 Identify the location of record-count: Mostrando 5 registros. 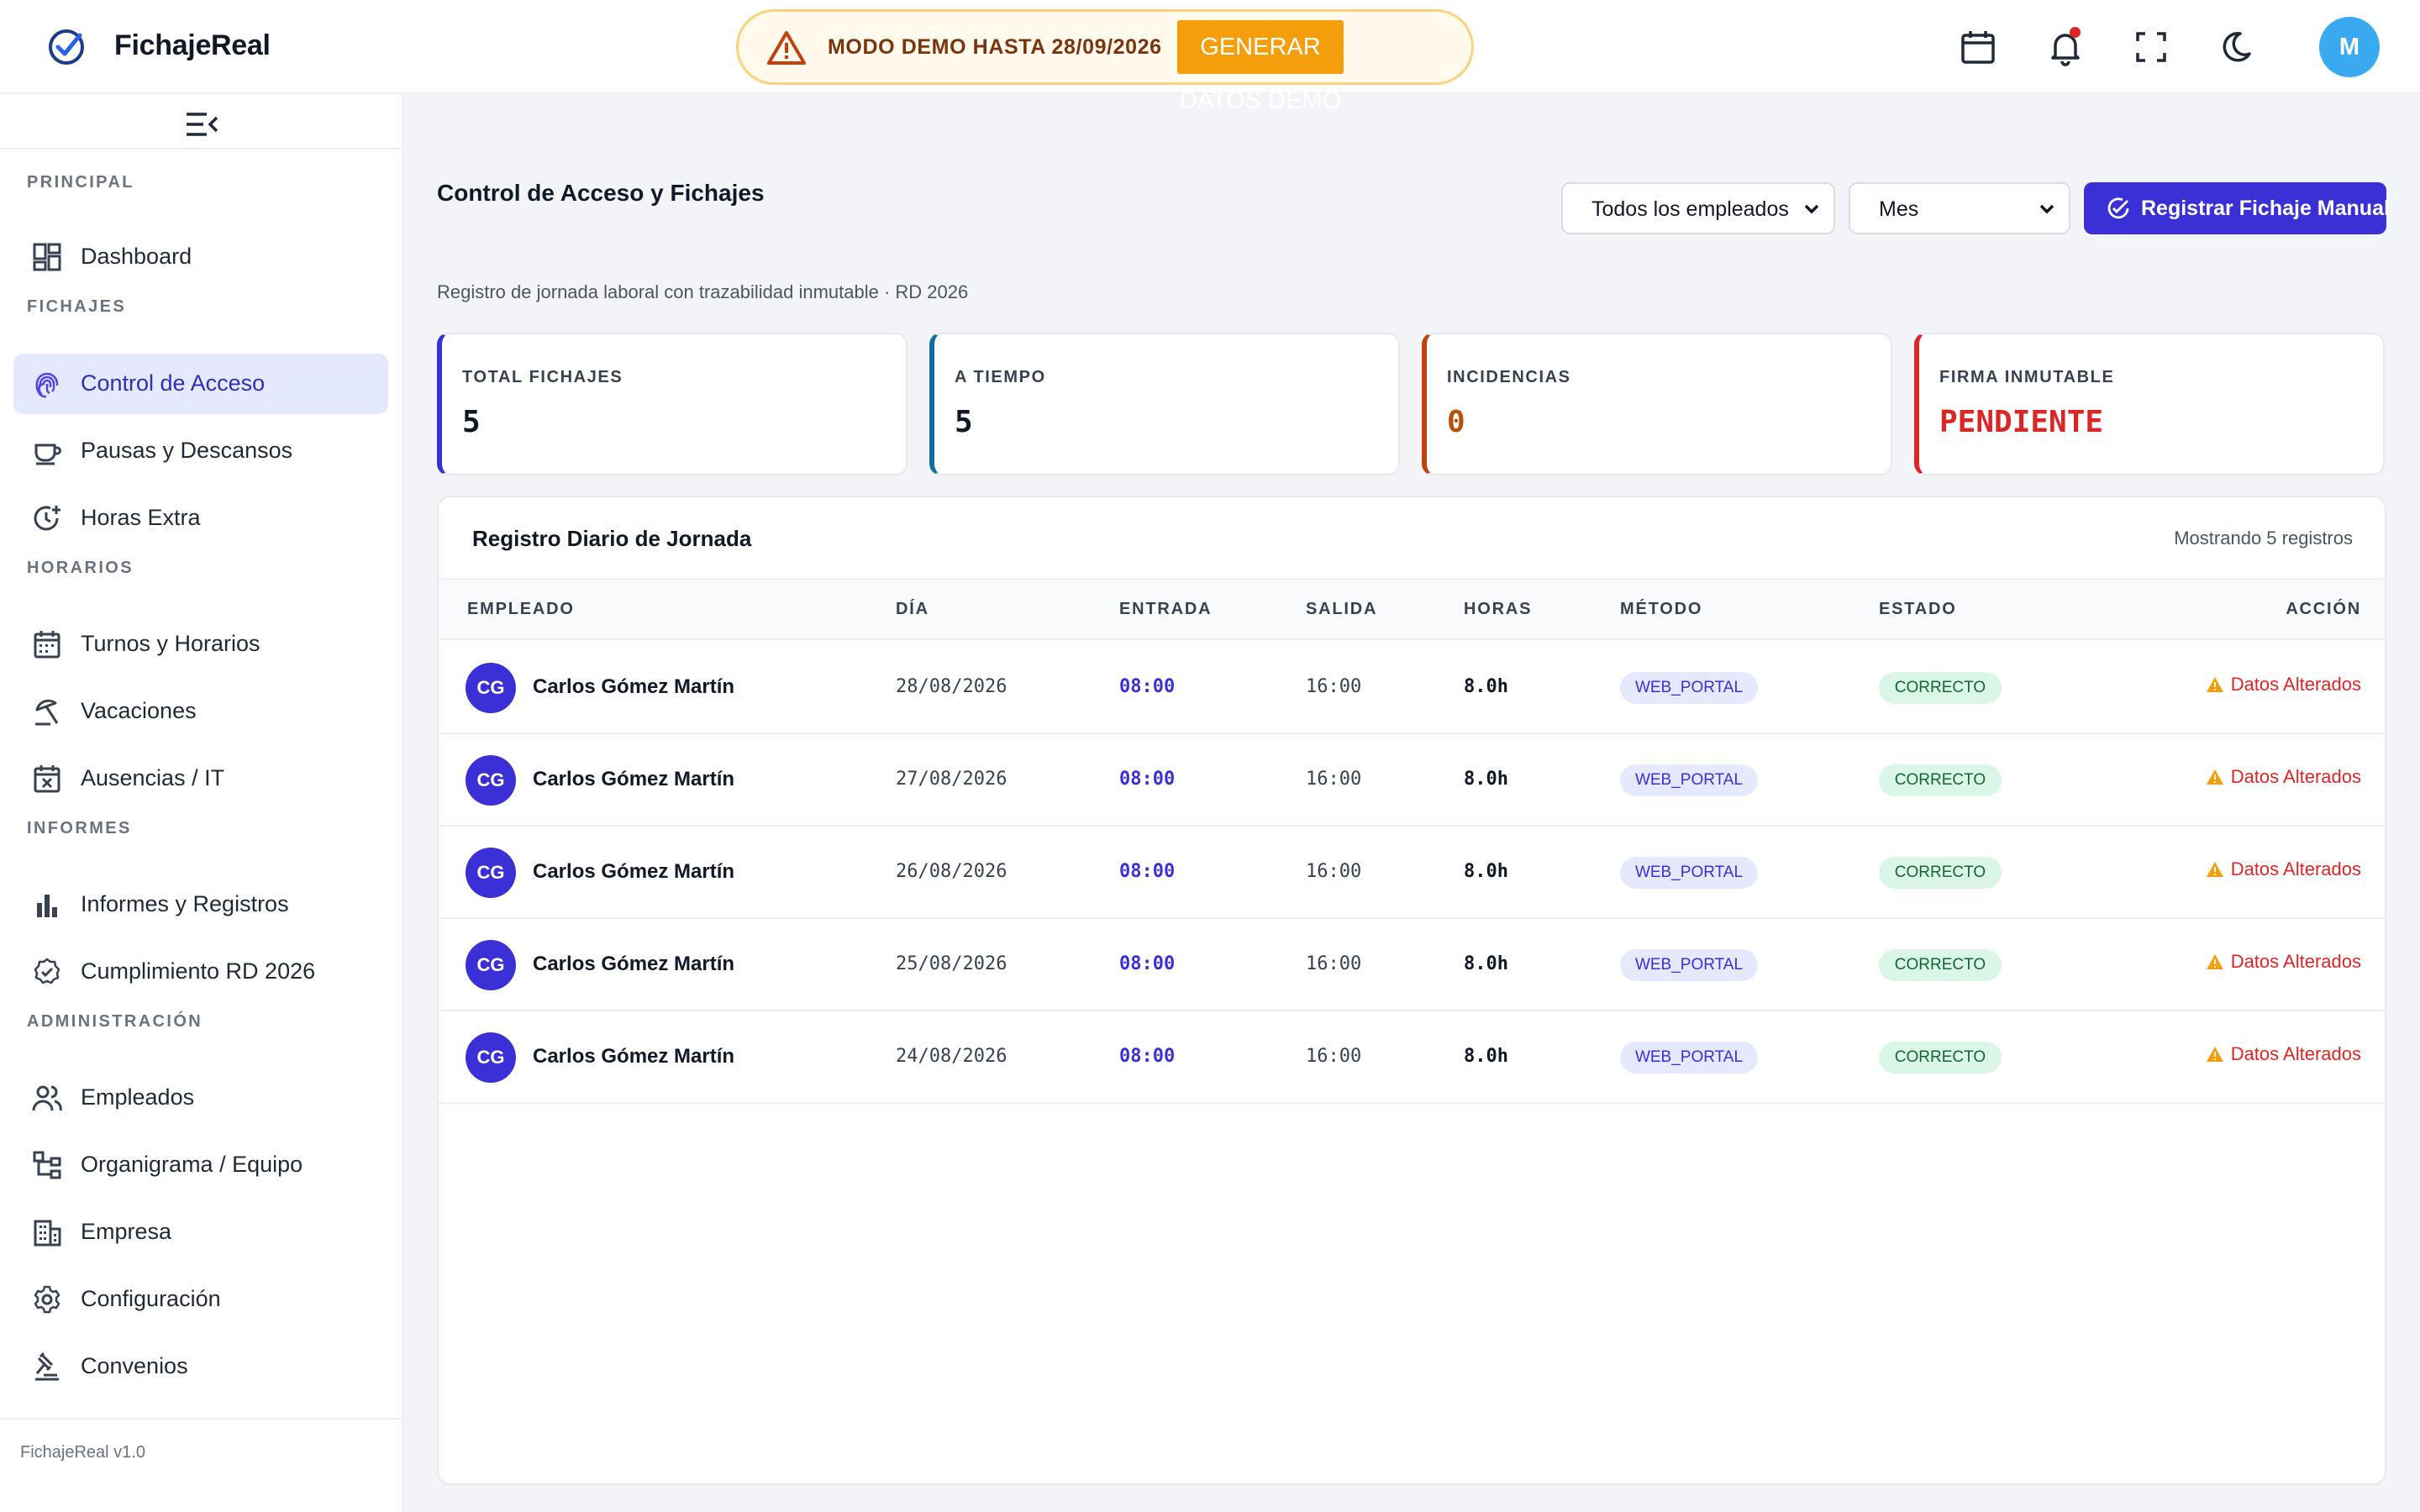
(2264, 538).